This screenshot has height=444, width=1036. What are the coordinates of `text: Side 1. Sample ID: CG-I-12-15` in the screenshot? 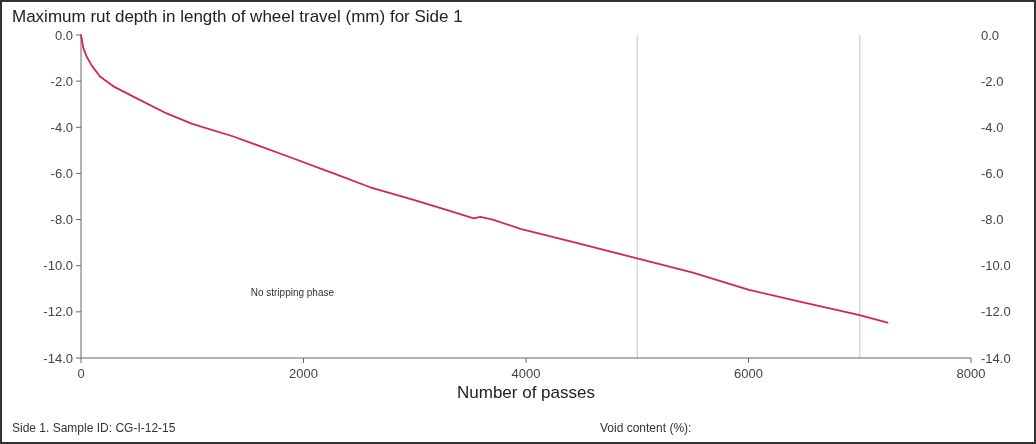 It's located at (94, 428).